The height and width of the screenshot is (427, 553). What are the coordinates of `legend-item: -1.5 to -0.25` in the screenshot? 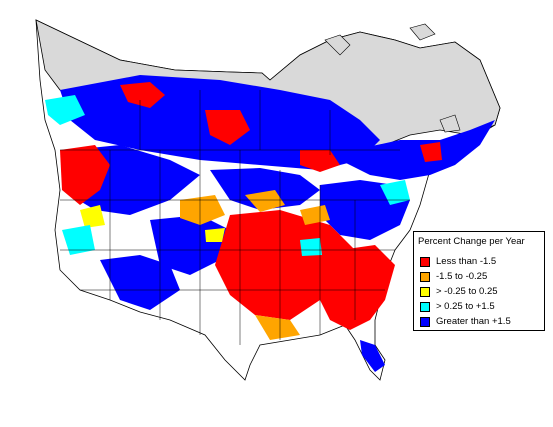 It's located at (453, 276).